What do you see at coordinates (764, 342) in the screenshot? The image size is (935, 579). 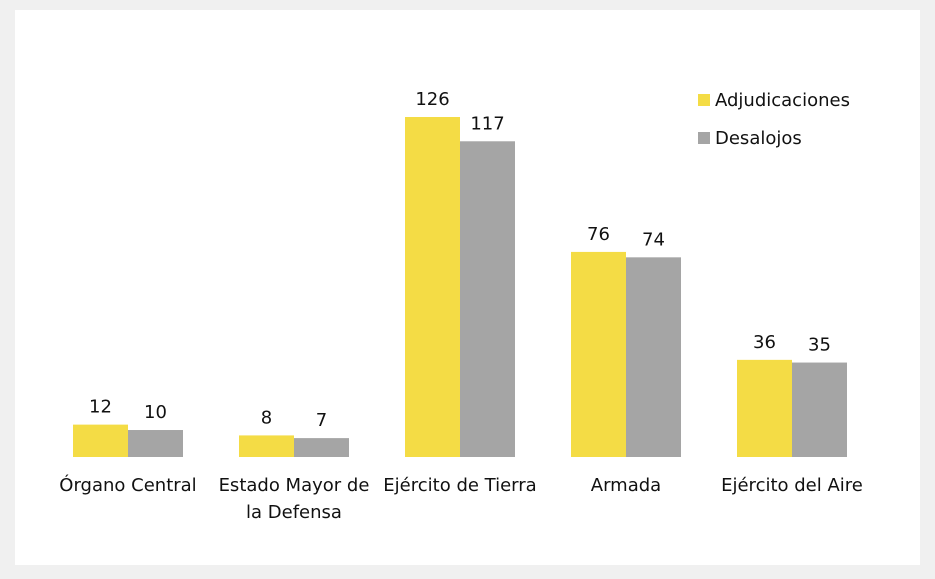 I see `value-label: 36` at bounding box center [764, 342].